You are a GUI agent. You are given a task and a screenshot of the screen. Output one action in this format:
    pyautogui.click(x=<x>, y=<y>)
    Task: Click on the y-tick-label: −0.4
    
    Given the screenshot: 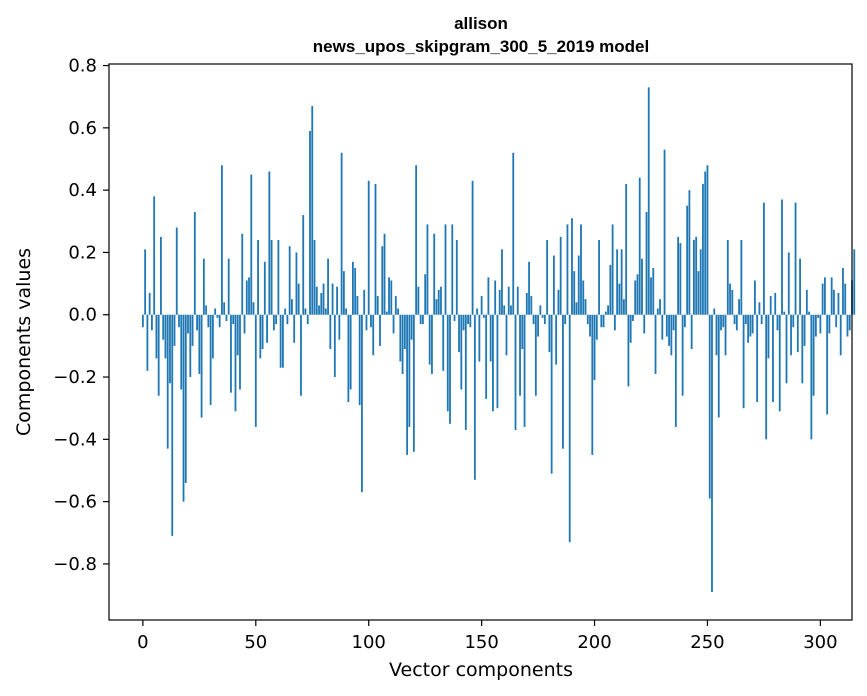 What is the action you would take?
    pyautogui.click(x=75, y=439)
    